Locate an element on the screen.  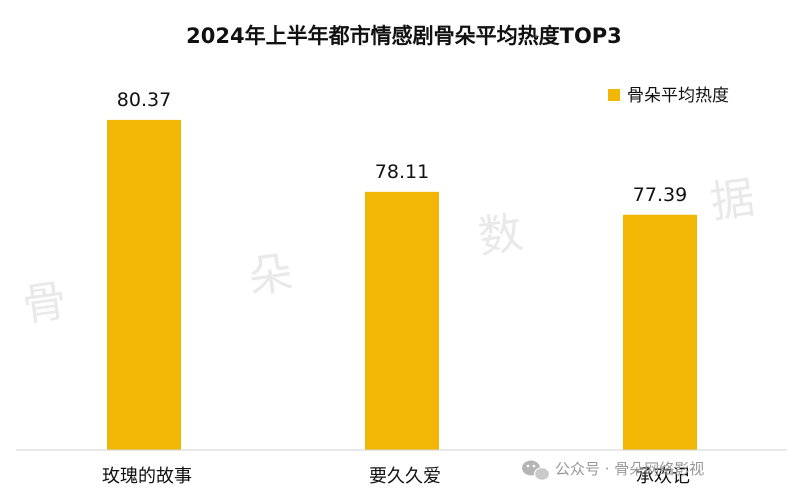
category-label-0: 玫瑰的故事 is located at coordinates (147, 476).